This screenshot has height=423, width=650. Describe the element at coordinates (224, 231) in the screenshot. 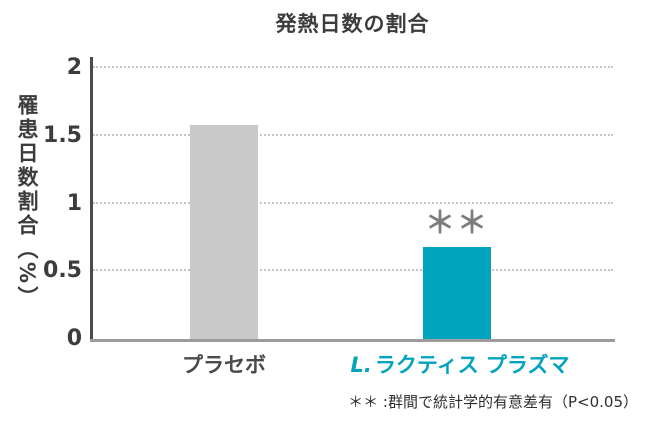

I see `bar-placebo` at that location.